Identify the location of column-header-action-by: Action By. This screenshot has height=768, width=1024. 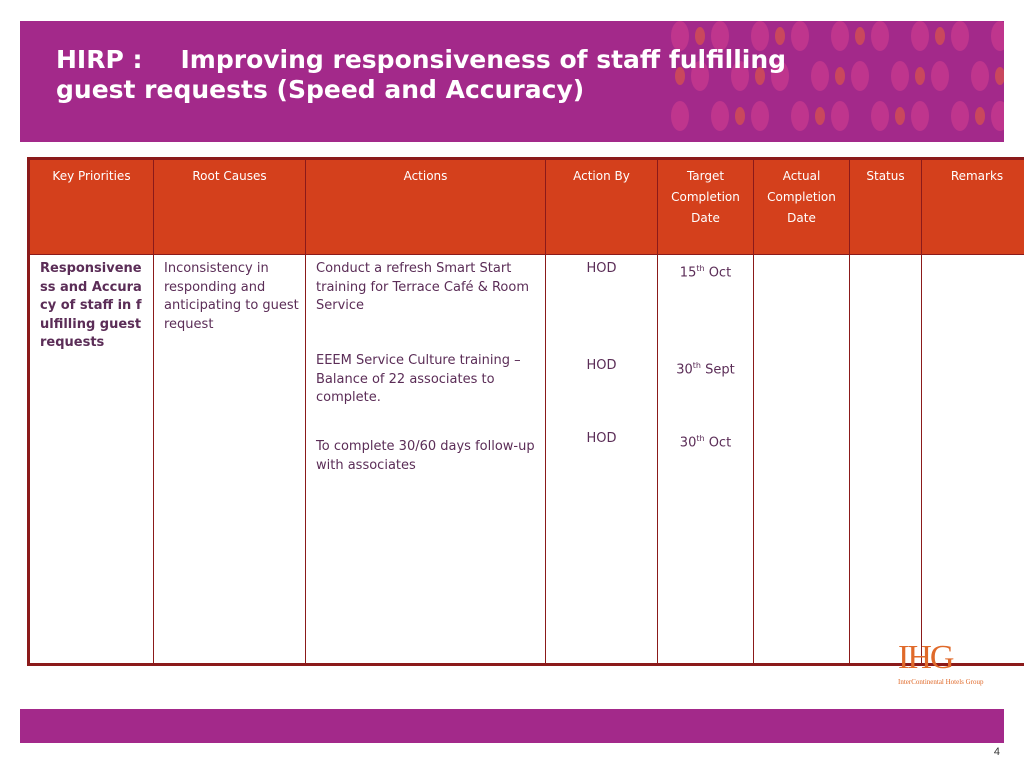
(601, 206).